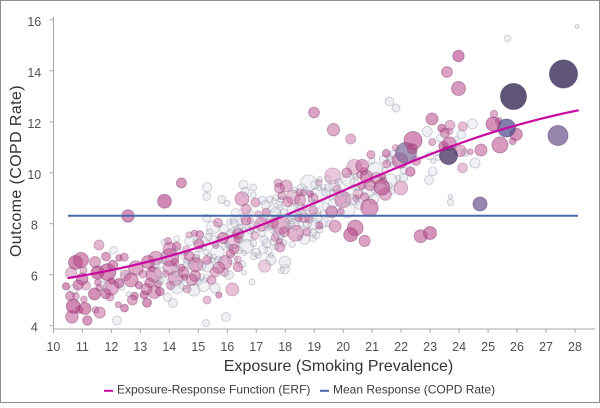 Image resolution: width=600 pixels, height=408 pixels. Describe the element at coordinates (34, 226) in the screenshot. I see `svg-text: 8` at that location.